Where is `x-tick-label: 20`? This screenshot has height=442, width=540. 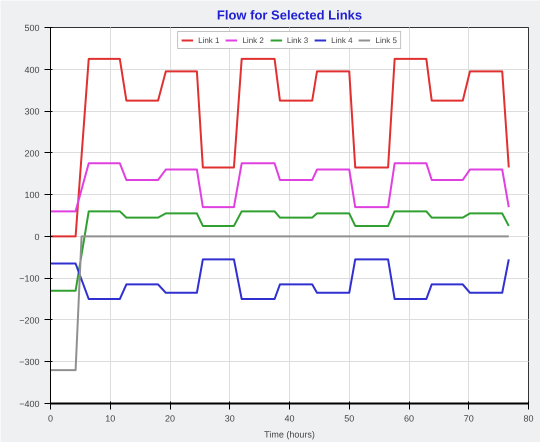 x-tick-label: 20 is located at coordinates (170, 419).